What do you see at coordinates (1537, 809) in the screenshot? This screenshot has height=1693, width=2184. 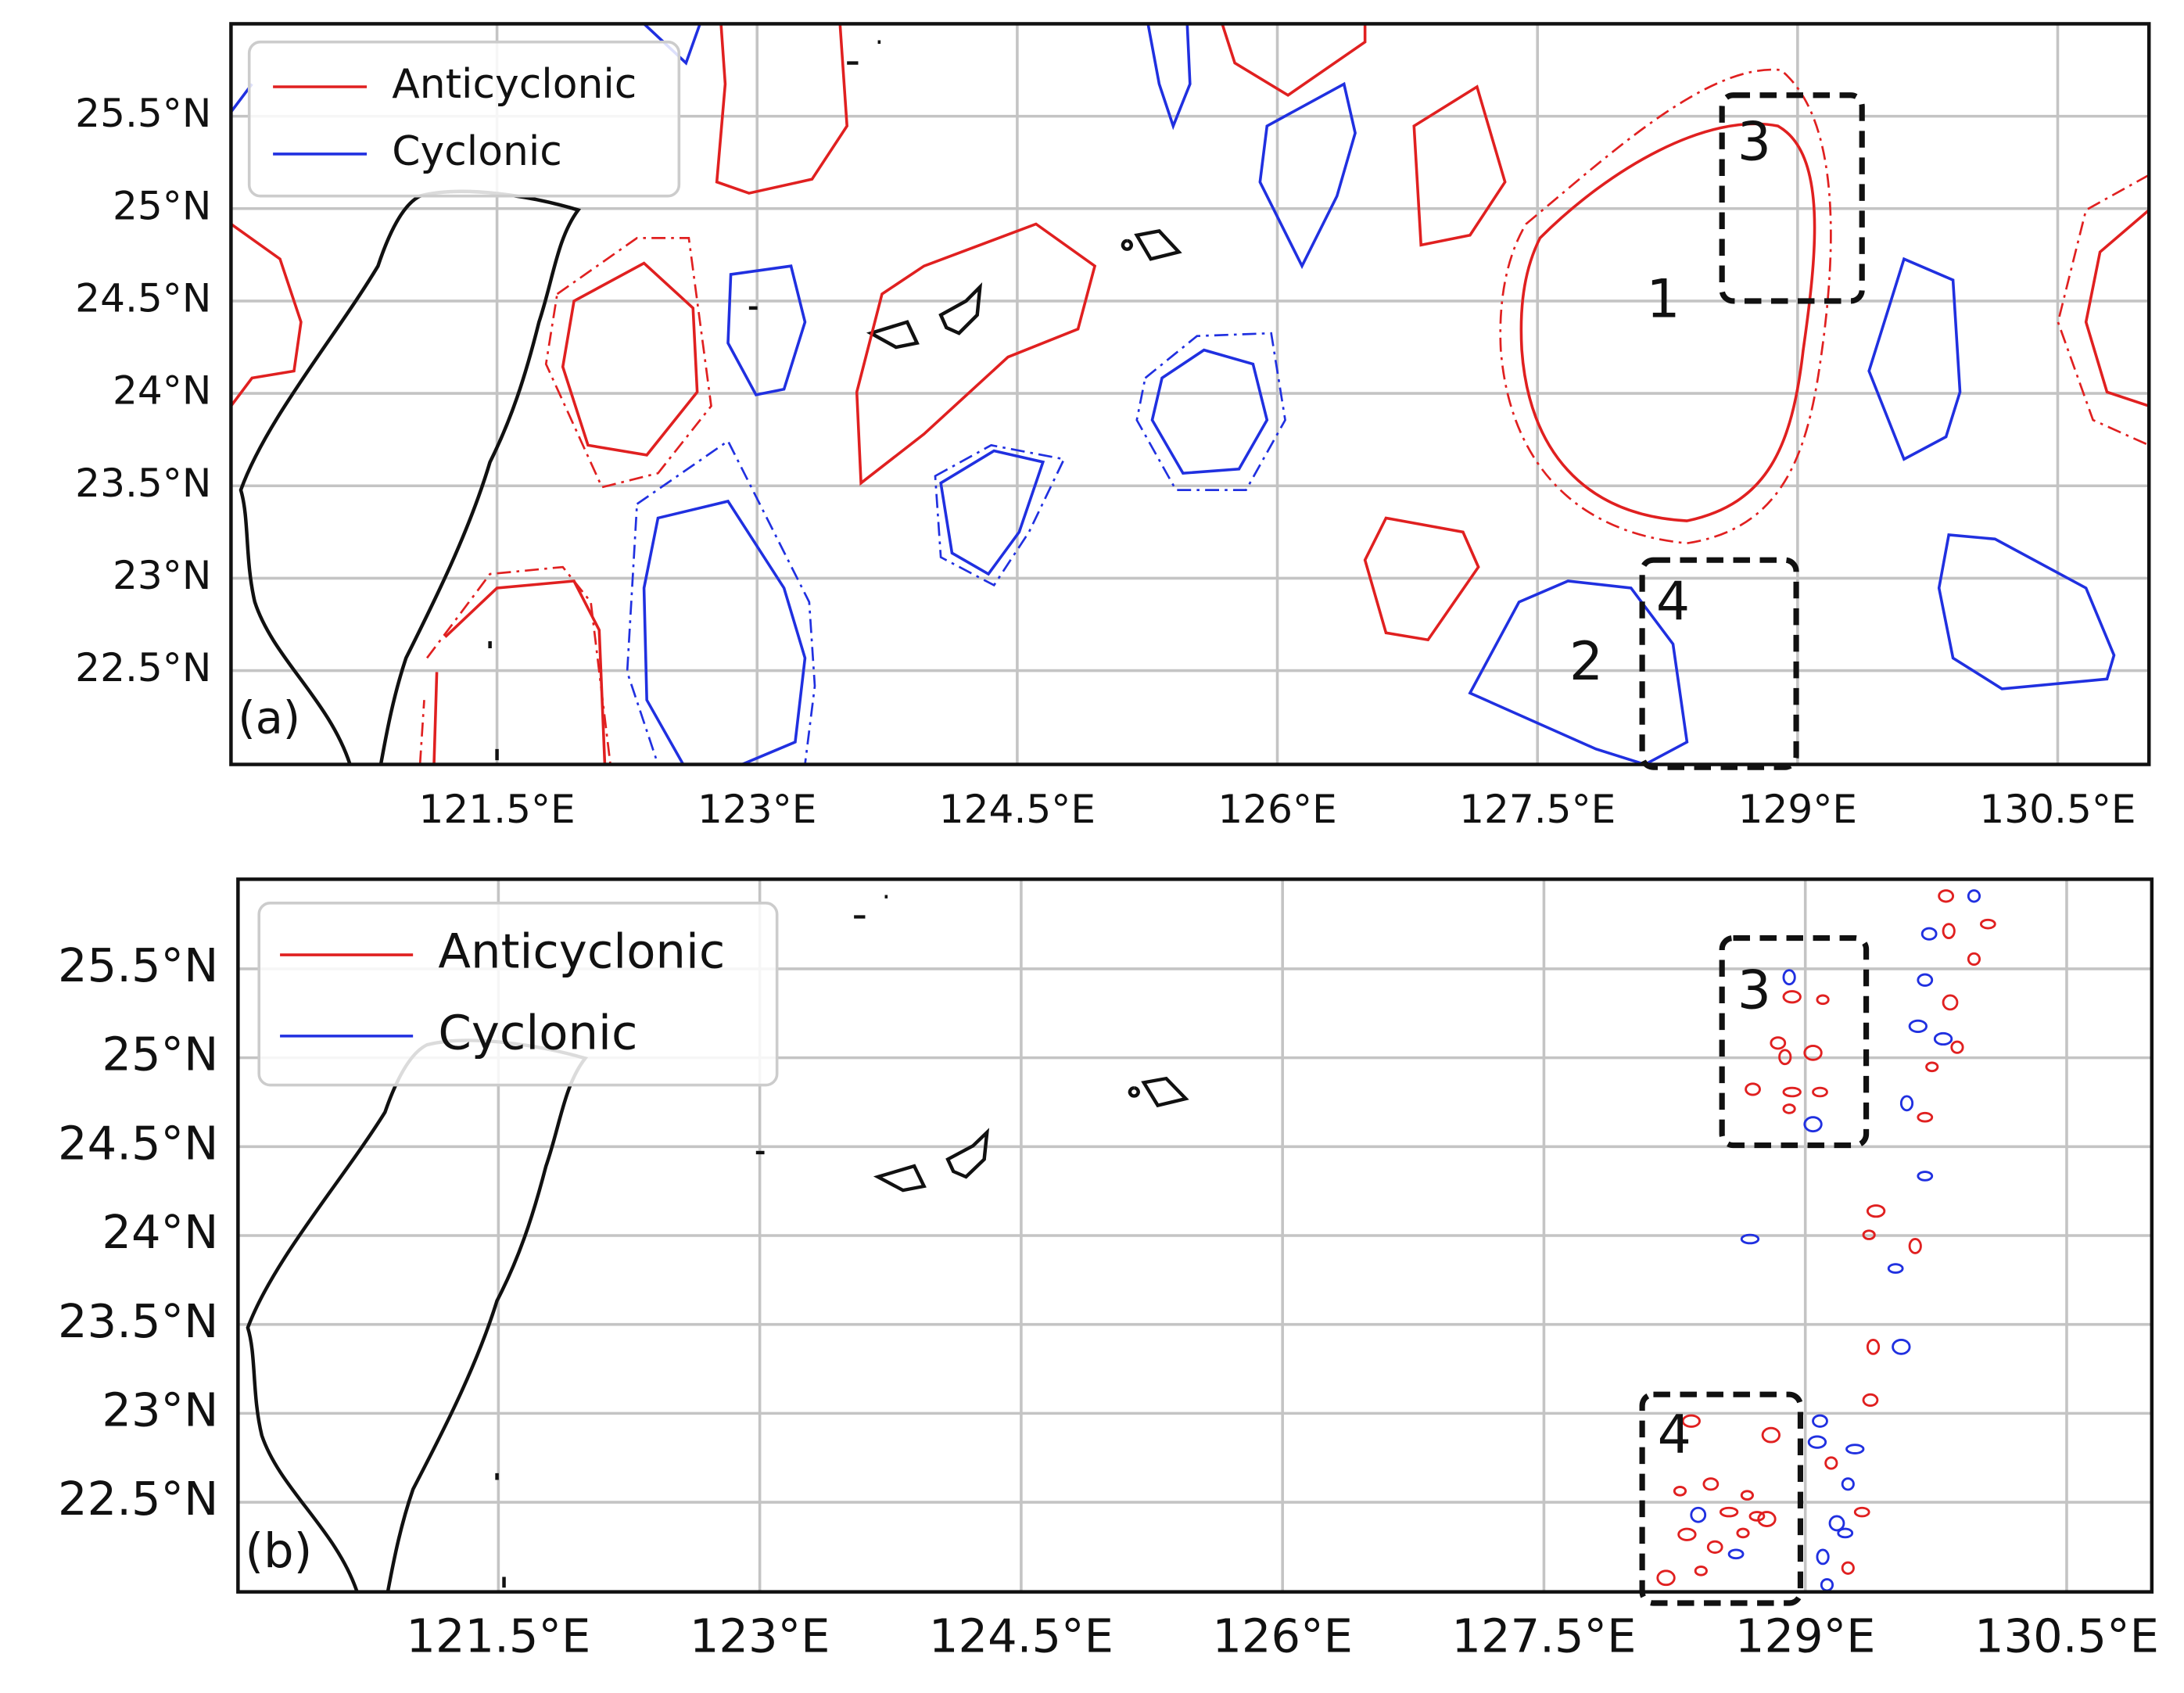 I see `x-tick-label: 127.5°E` at bounding box center [1537, 809].